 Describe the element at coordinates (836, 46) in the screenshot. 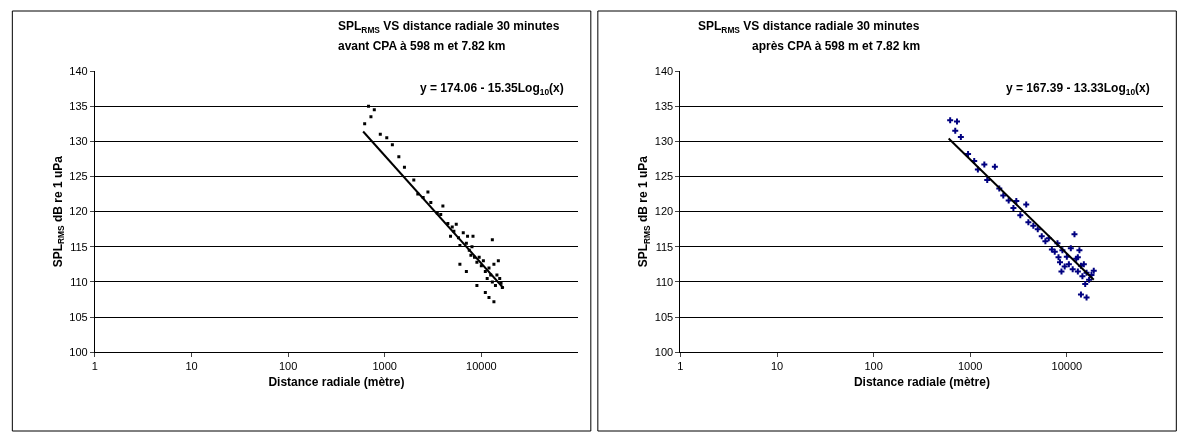

I see `chart-subtitle: après CPA à 598 m et 7.82 km` at that location.